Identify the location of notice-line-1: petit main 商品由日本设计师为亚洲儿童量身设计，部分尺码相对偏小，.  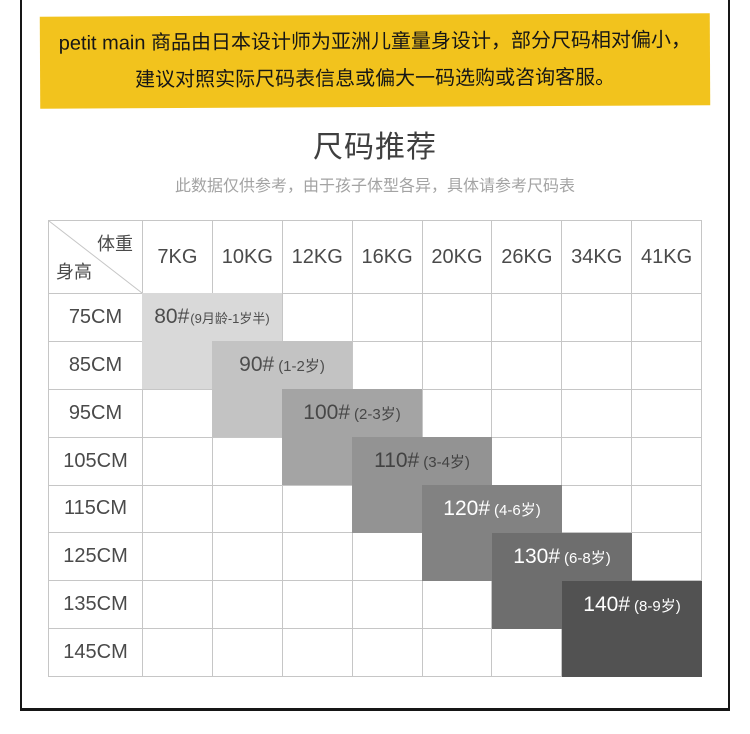
(375, 42).